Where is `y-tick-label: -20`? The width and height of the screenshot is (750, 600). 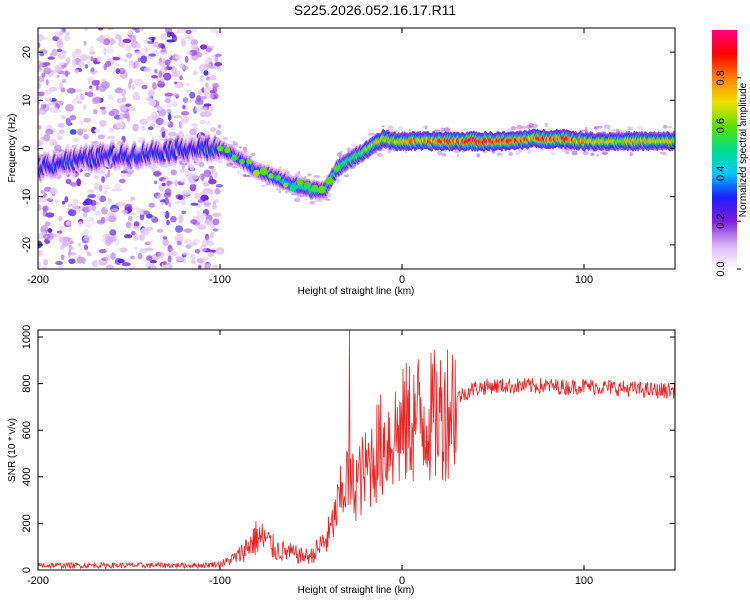 y-tick-label: -20 is located at coordinates (27, 245).